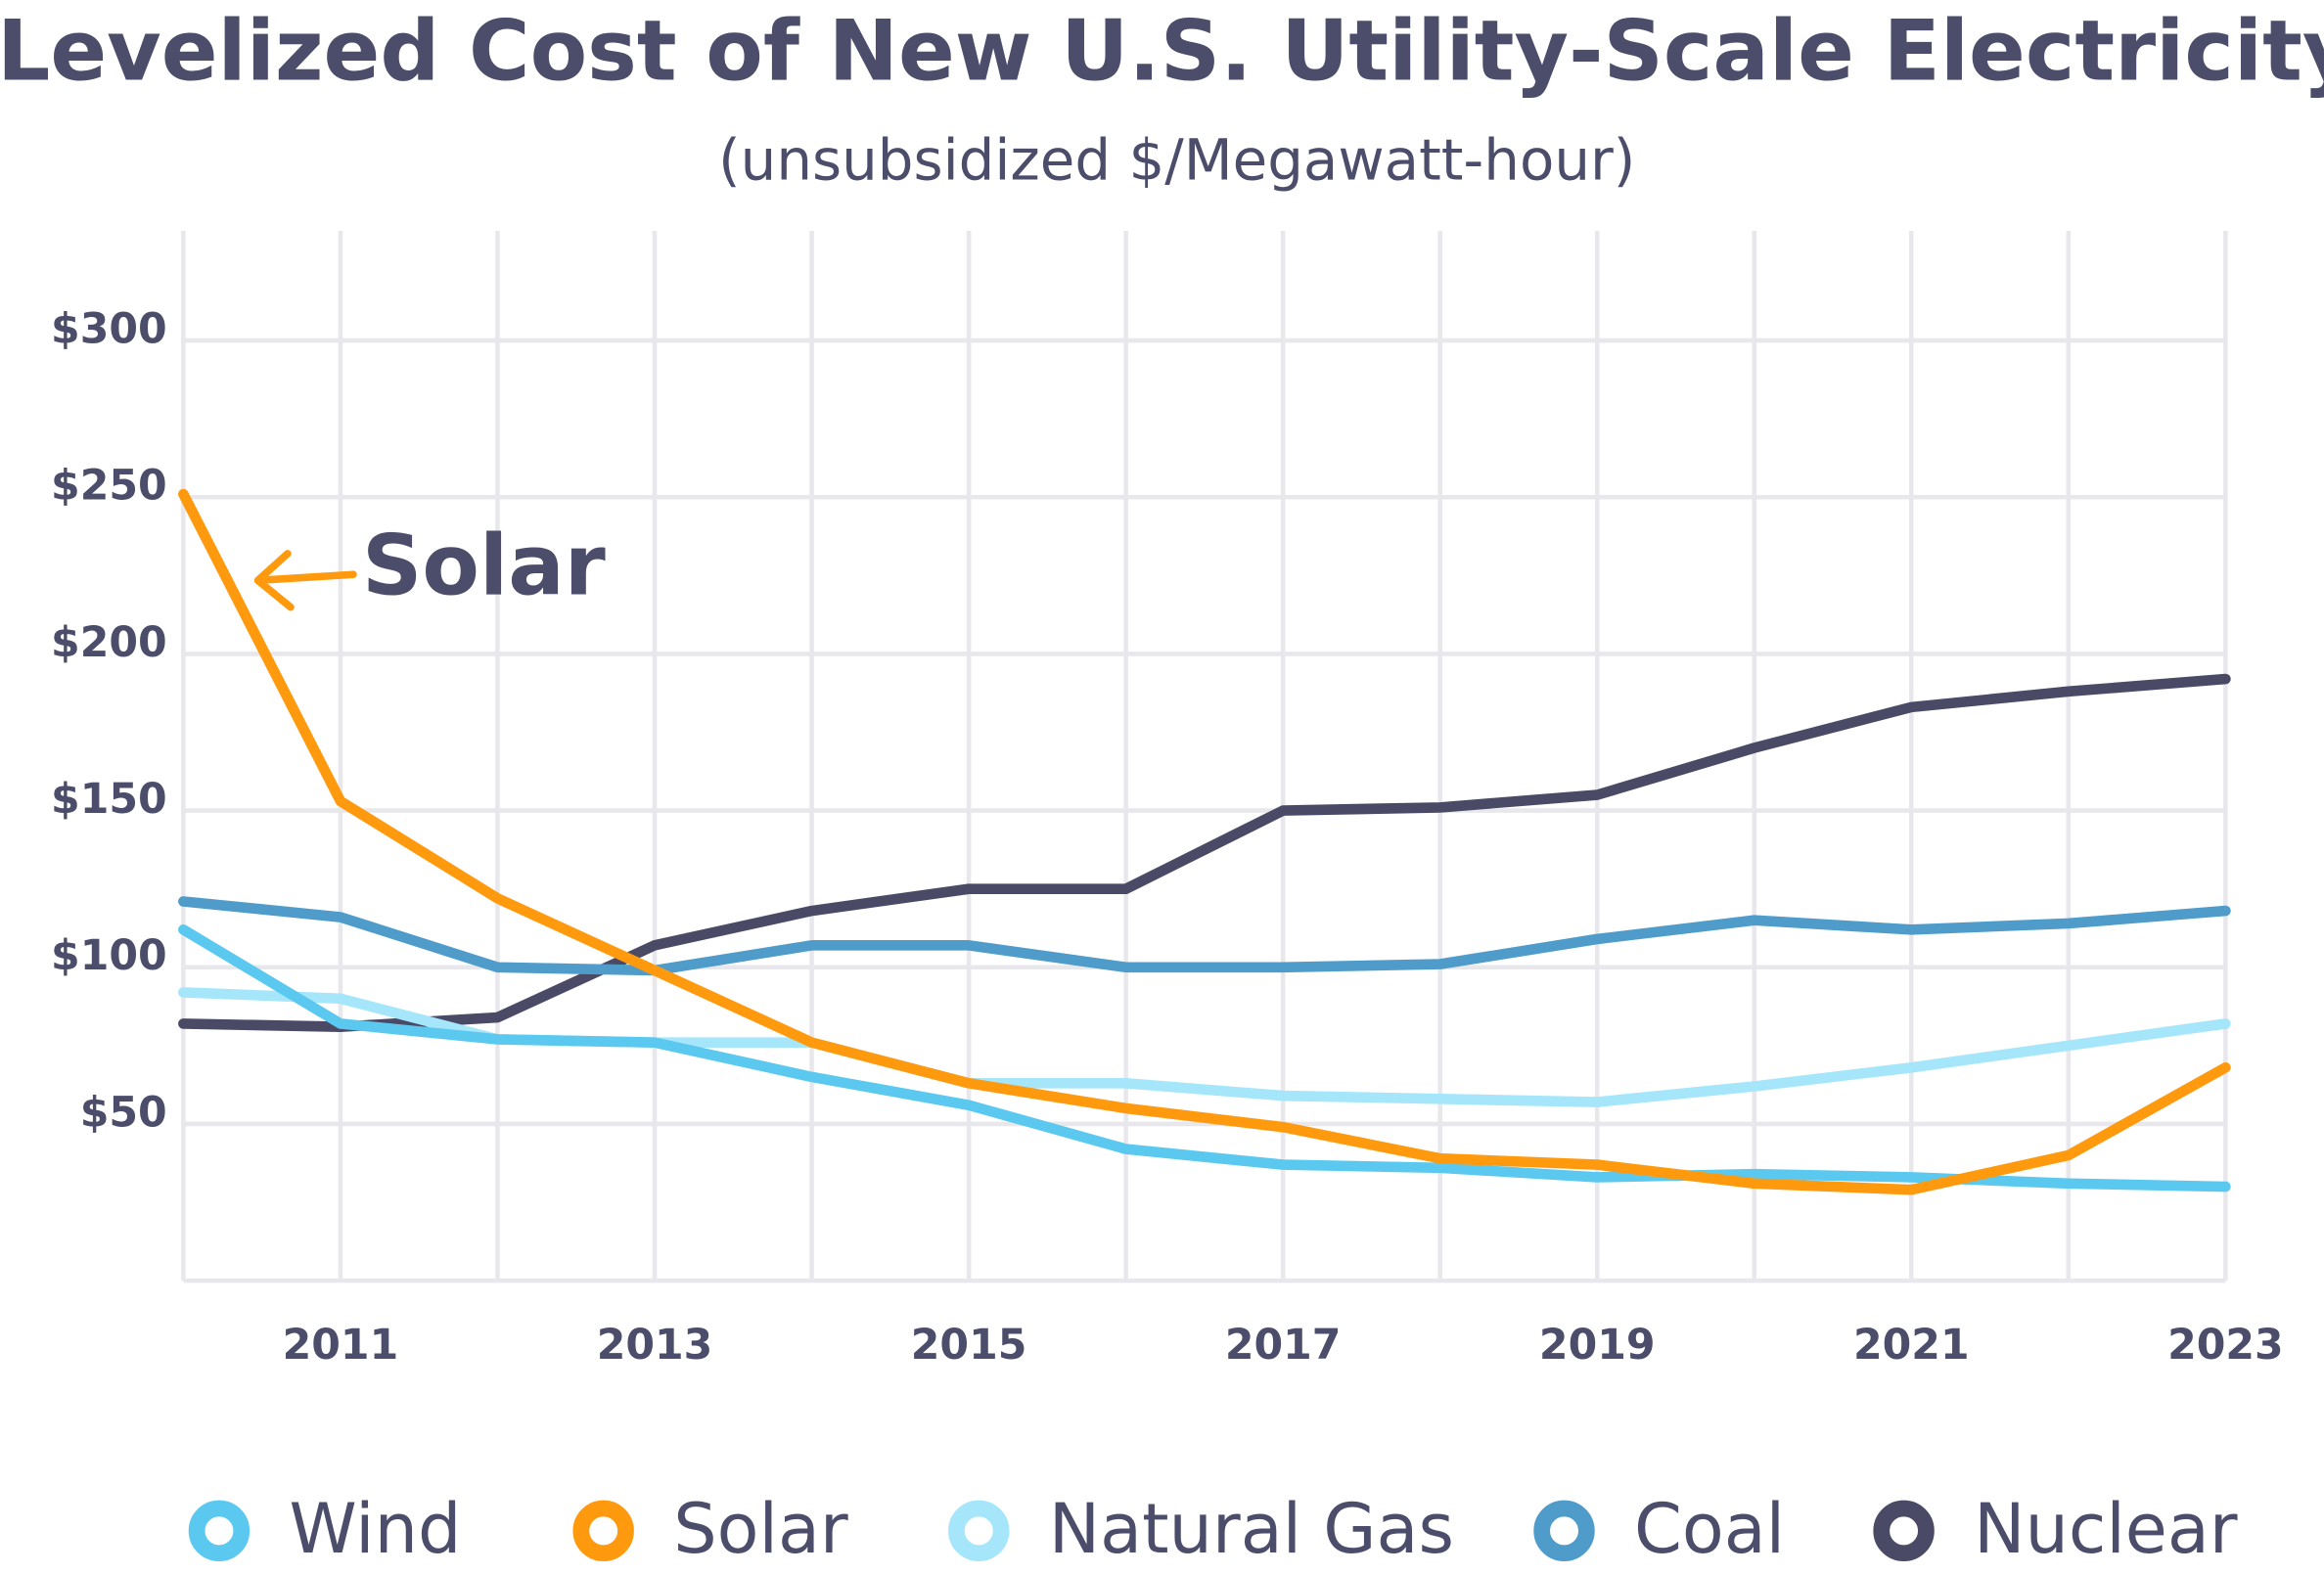 This screenshot has height=1574, width=2324. Describe the element at coordinates (761, 1529) in the screenshot. I see `legend-label: Solar` at that location.